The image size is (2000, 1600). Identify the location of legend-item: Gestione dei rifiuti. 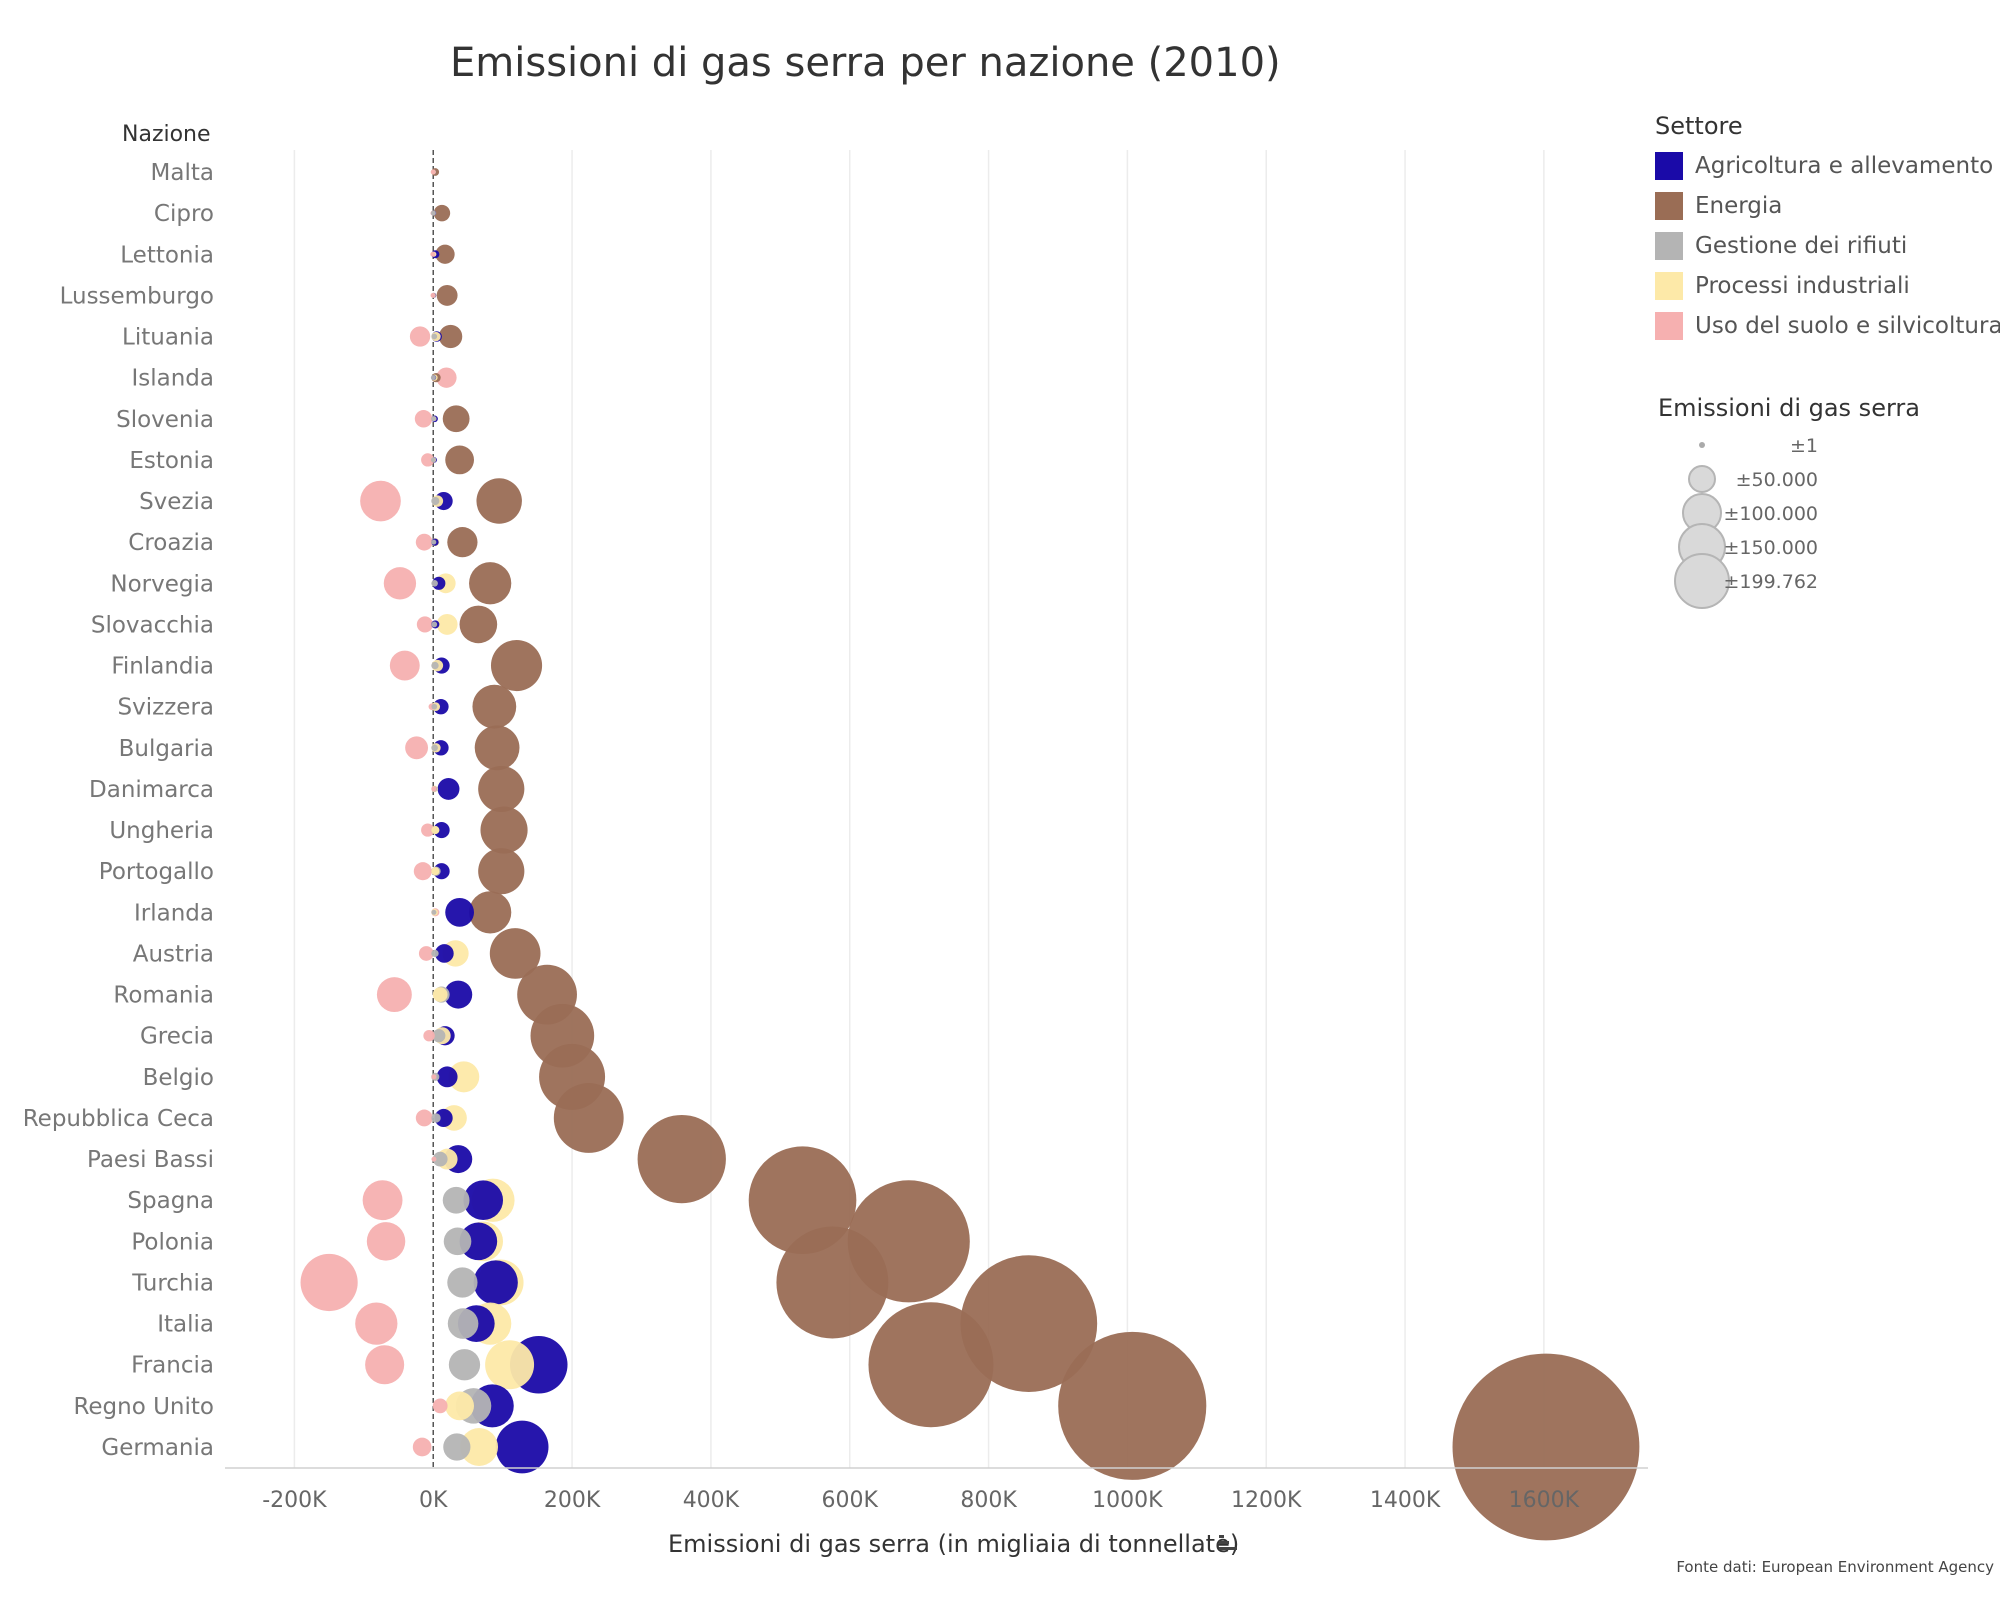
(1827, 246).